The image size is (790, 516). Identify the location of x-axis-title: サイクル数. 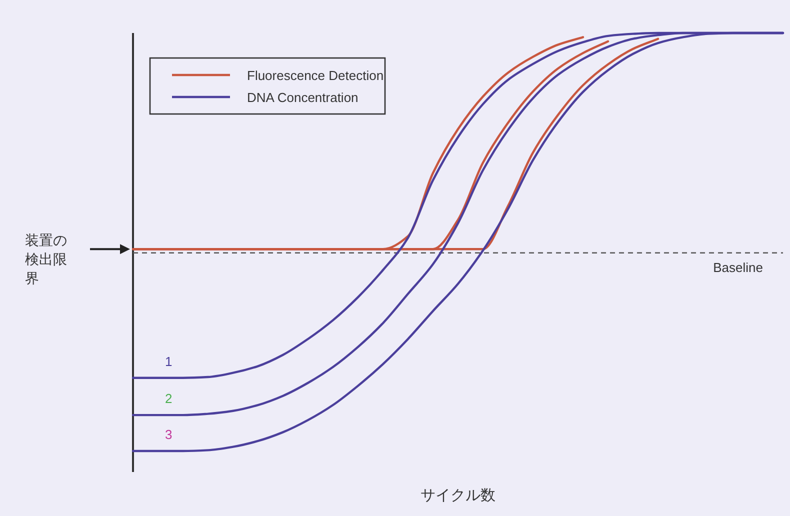
(458, 495).